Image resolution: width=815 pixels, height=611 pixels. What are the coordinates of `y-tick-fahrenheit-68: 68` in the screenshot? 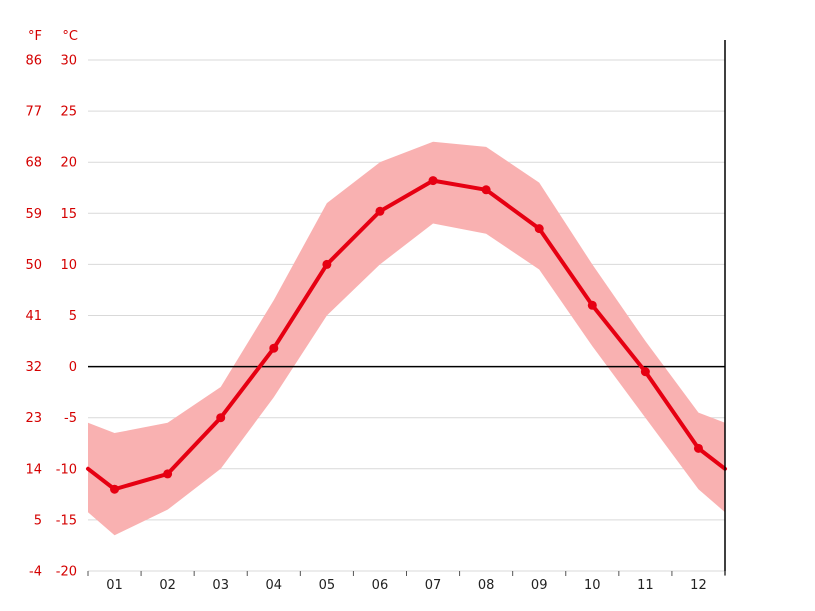 It's located at (33, 163).